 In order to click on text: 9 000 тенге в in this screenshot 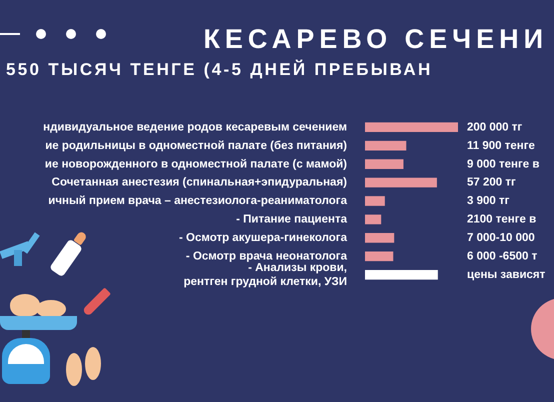, I will do `click(503, 164)`.